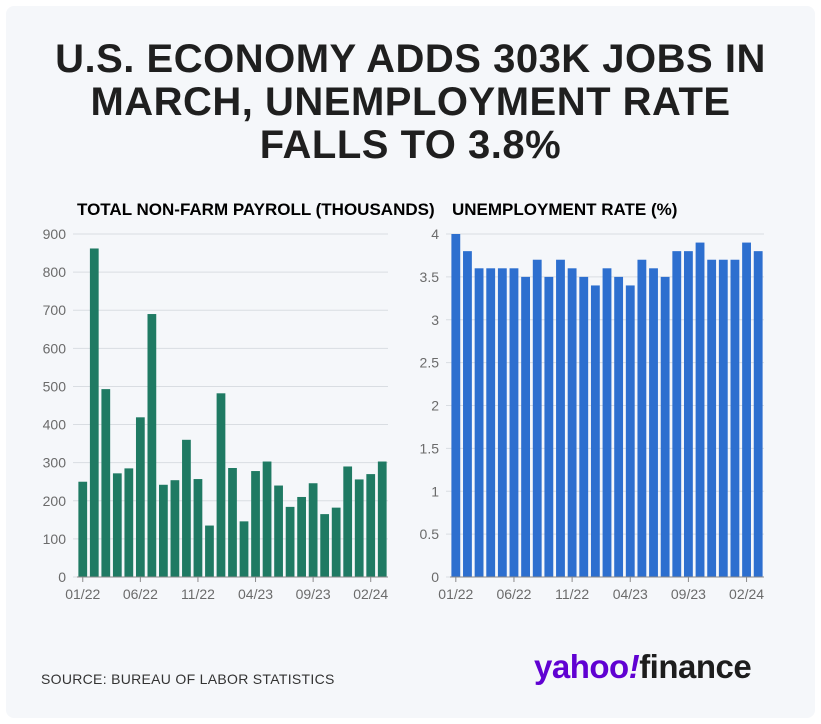 The height and width of the screenshot is (724, 821). What do you see at coordinates (688, 594) in the screenshot?
I see `unemployment-x-tick-label: 09/23` at bounding box center [688, 594].